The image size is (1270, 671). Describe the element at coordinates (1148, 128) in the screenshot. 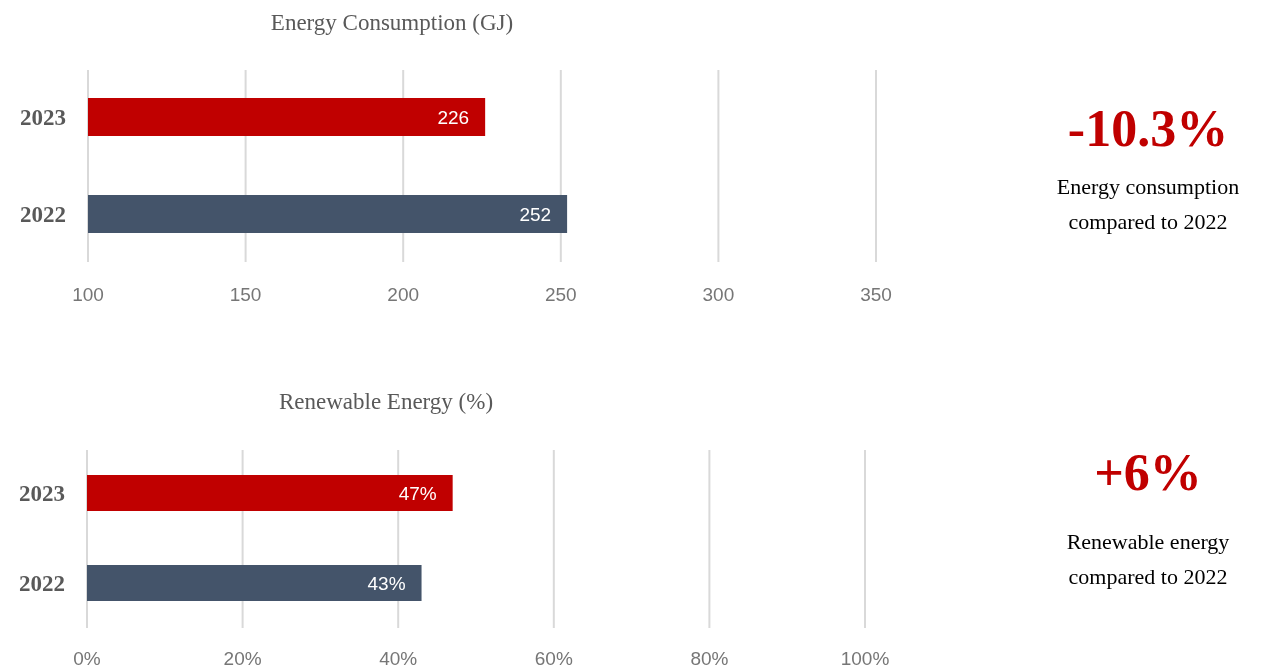

I see `text: -10.3%` at that location.